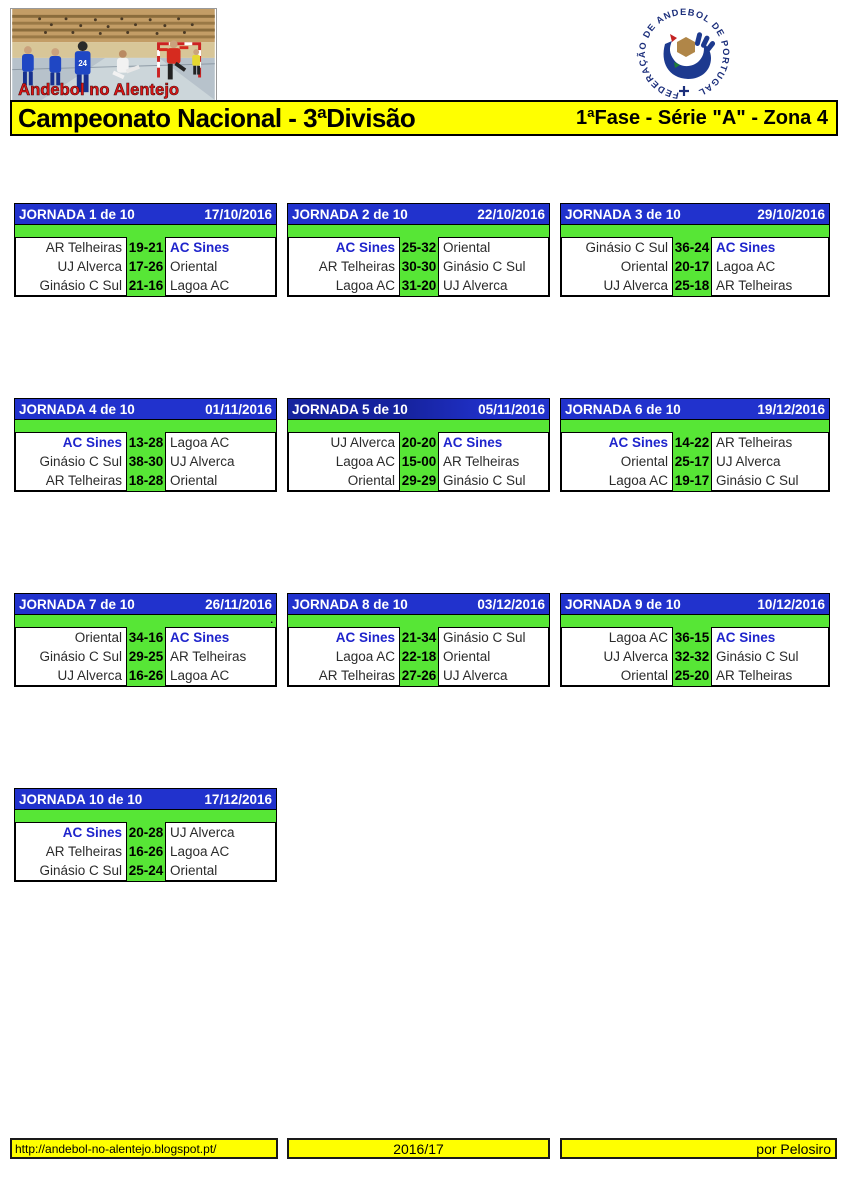 This screenshot has height=1200, width=848. What do you see at coordinates (77, 214) in the screenshot?
I see `jornada-label: JORNADA 1 de 10` at bounding box center [77, 214].